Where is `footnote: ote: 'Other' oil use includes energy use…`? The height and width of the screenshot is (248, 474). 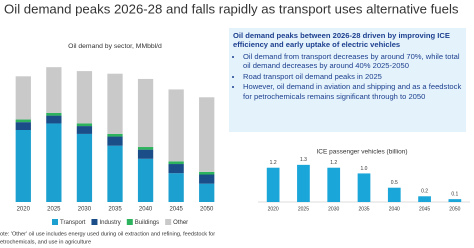
footnote: ote: 'Other' oil use includes energy use… is located at coordinates (107, 234).